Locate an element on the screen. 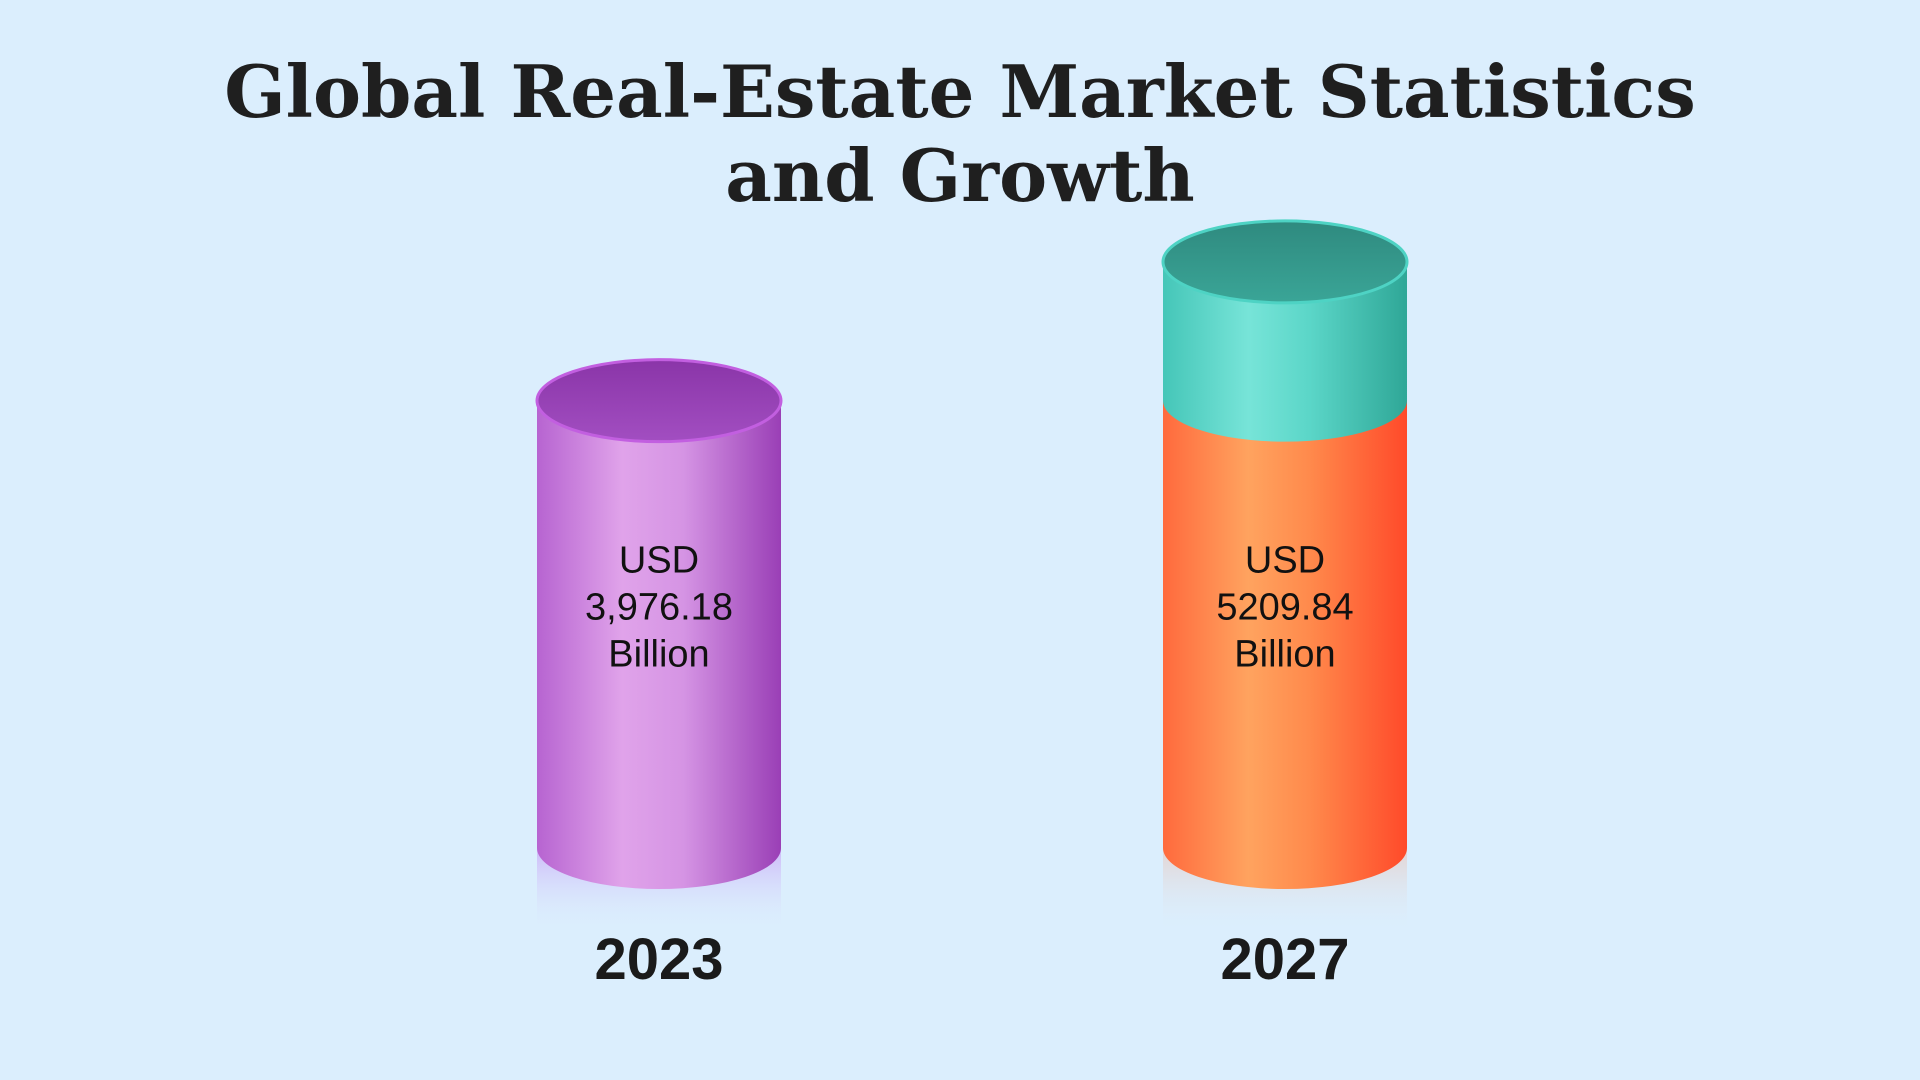  bar-value-label-line: 5209.84 is located at coordinates (1284, 607).